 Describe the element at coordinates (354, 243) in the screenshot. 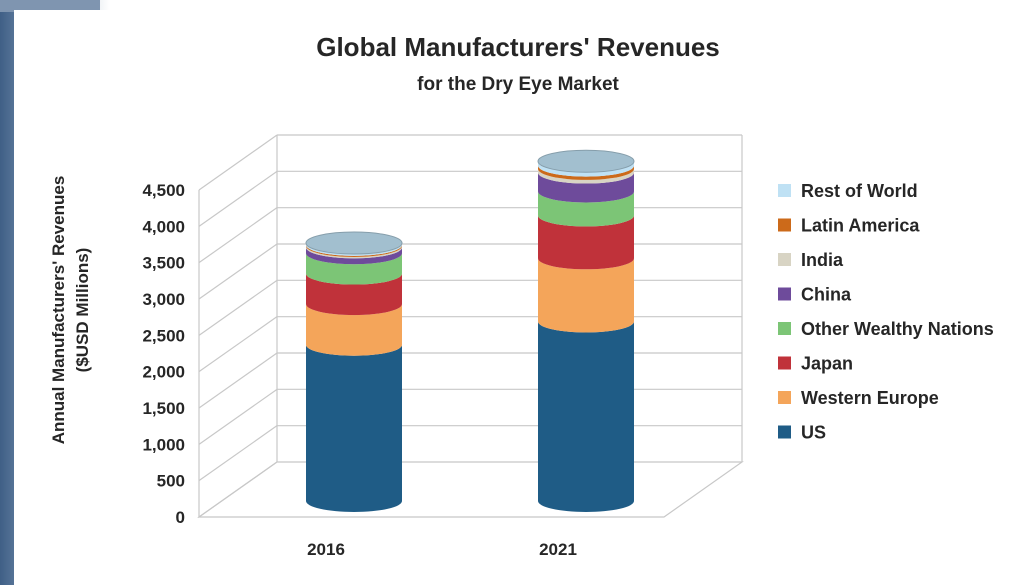

I see `bar-cap-2016` at that location.